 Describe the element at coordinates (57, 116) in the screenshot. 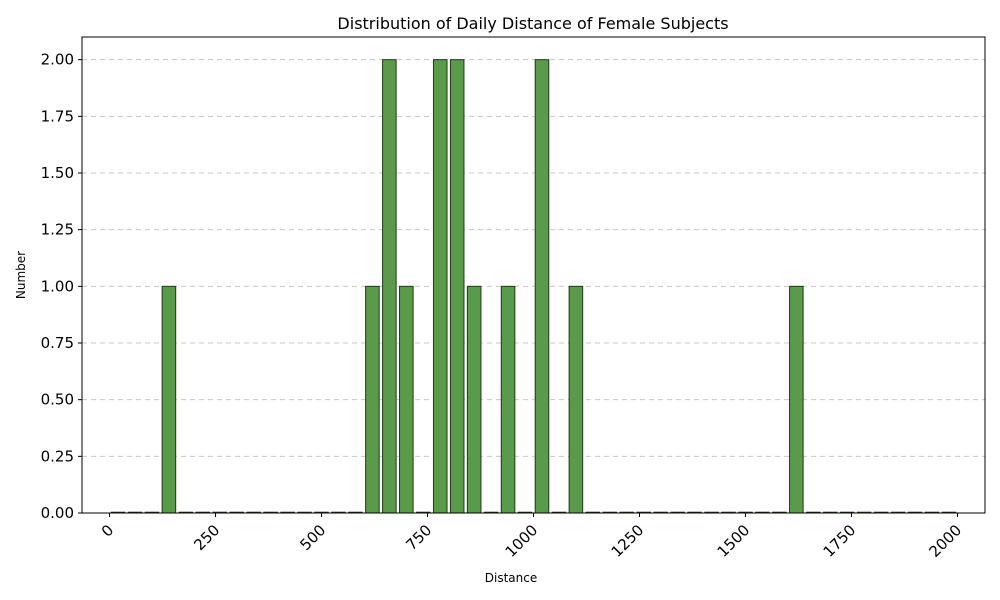

I see `y-tick-label: 1.75` at that location.